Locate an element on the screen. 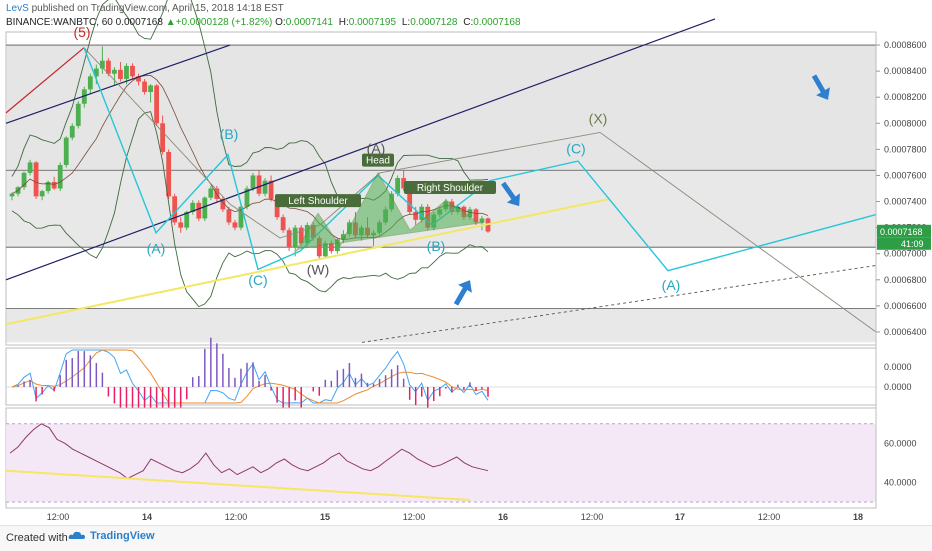  price-tick-label: 0.0006600 is located at coordinates (905, 306).